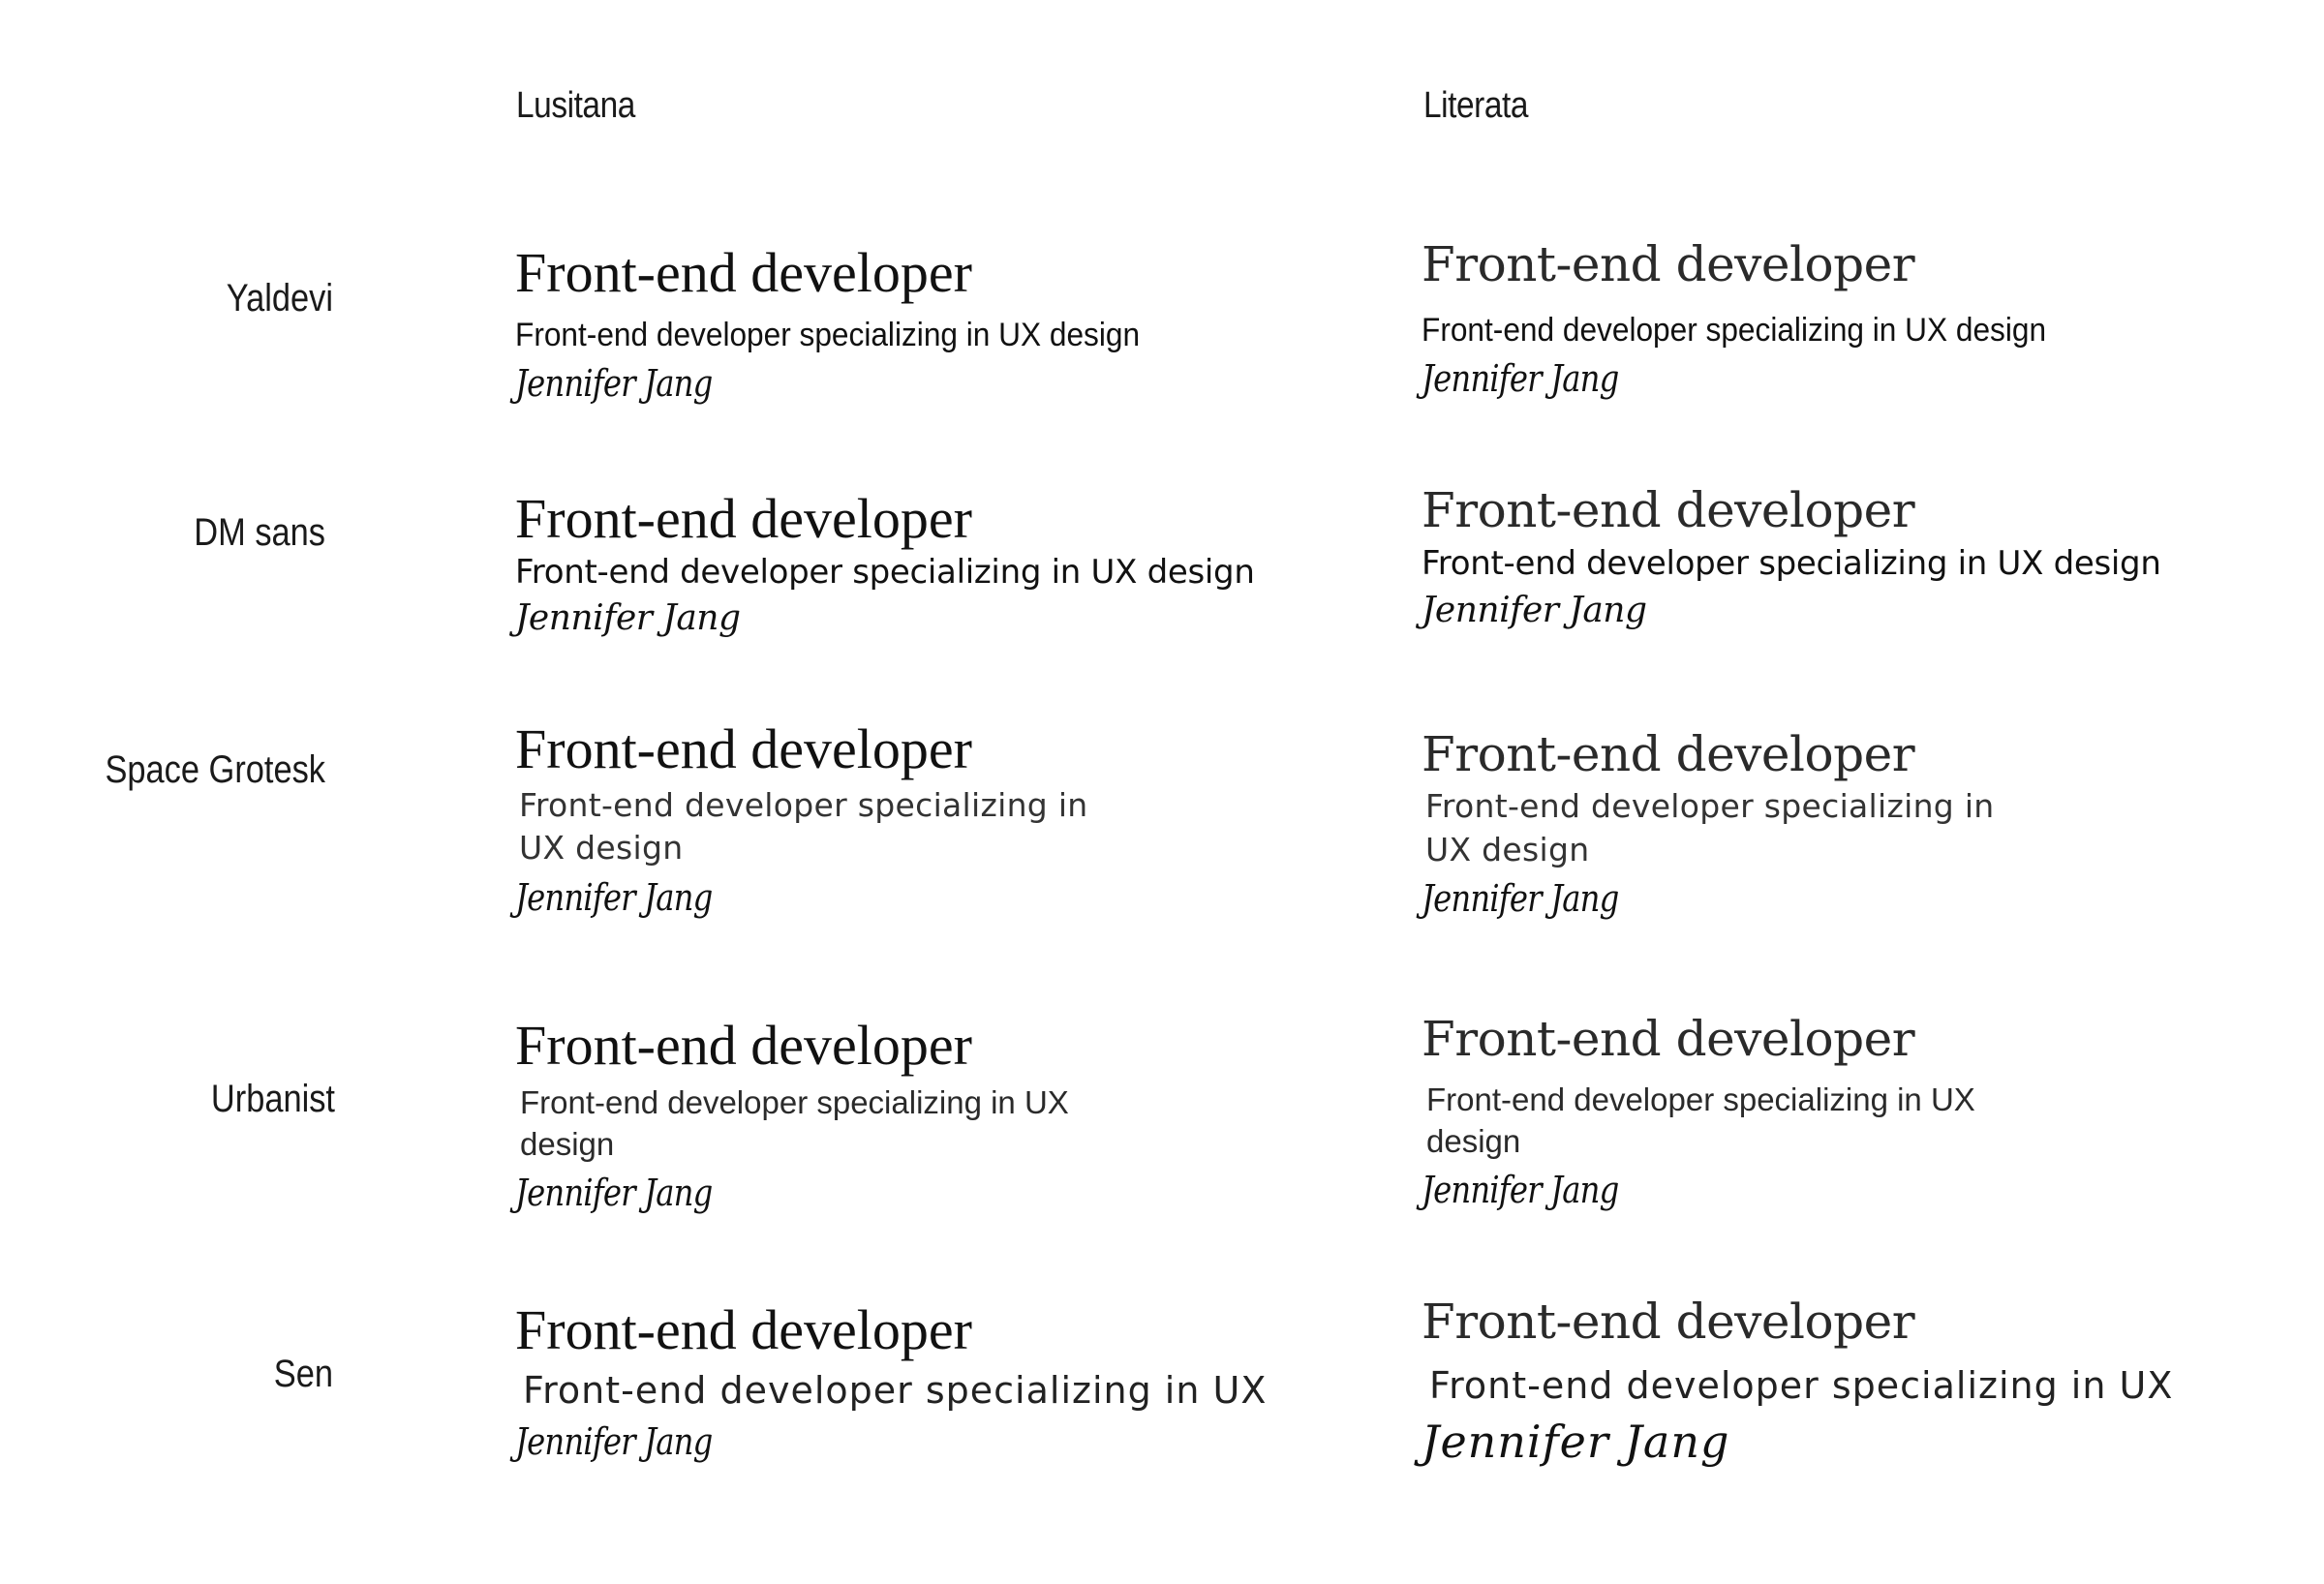 Image resolution: width=2324 pixels, height=1584 pixels. What do you see at coordinates (272, 1099) in the screenshot?
I see `row-label-urbanist: Urbanist` at bounding box center [272, 1099].